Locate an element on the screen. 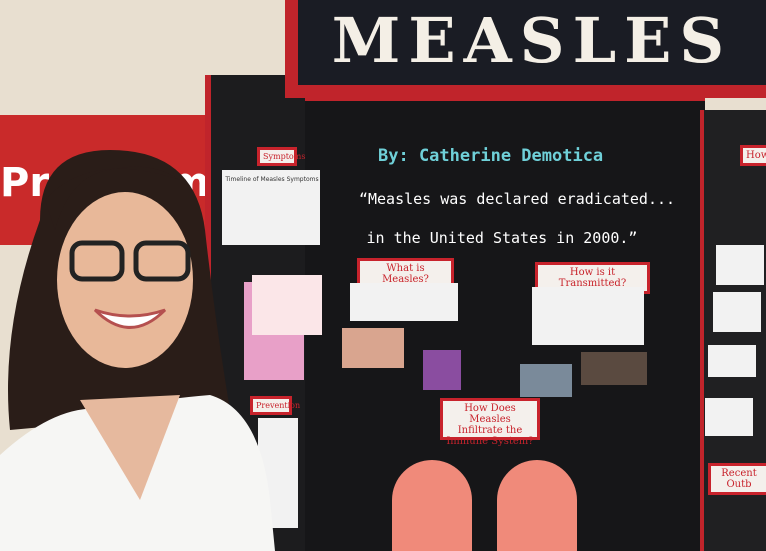 The image size is (766, 551). title-inner is located at coordinates (532, 42).